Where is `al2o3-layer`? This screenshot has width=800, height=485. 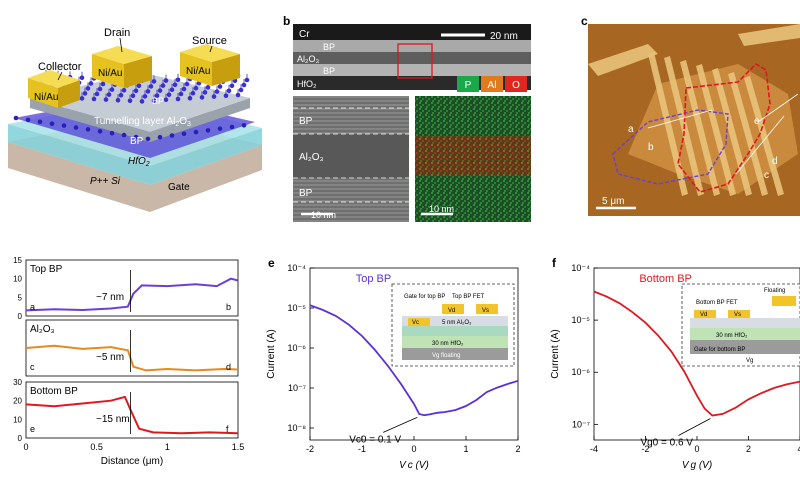 al2o3-layer is located at coordinates (140, 120).